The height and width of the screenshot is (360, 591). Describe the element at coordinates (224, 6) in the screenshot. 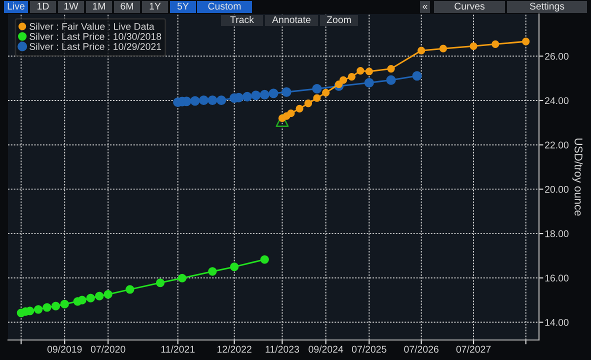

I see `text: Custom` at that location.